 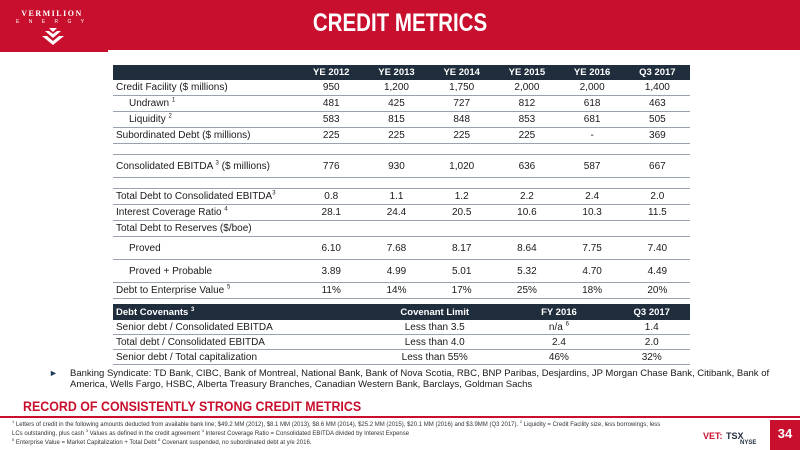 I want to click on table-cell: 618, so click(x=592, y=103).